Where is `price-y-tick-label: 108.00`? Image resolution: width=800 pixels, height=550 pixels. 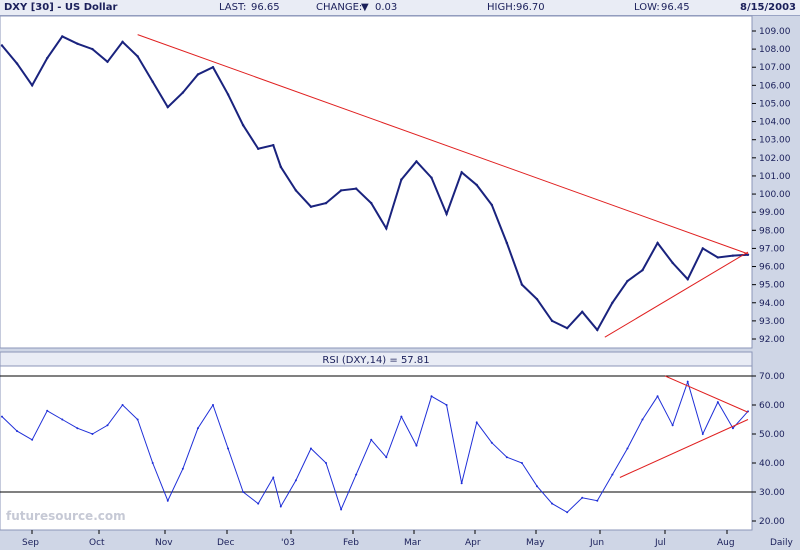
price-y-tick-label: 108.00 is located at coordinates (775, 50).